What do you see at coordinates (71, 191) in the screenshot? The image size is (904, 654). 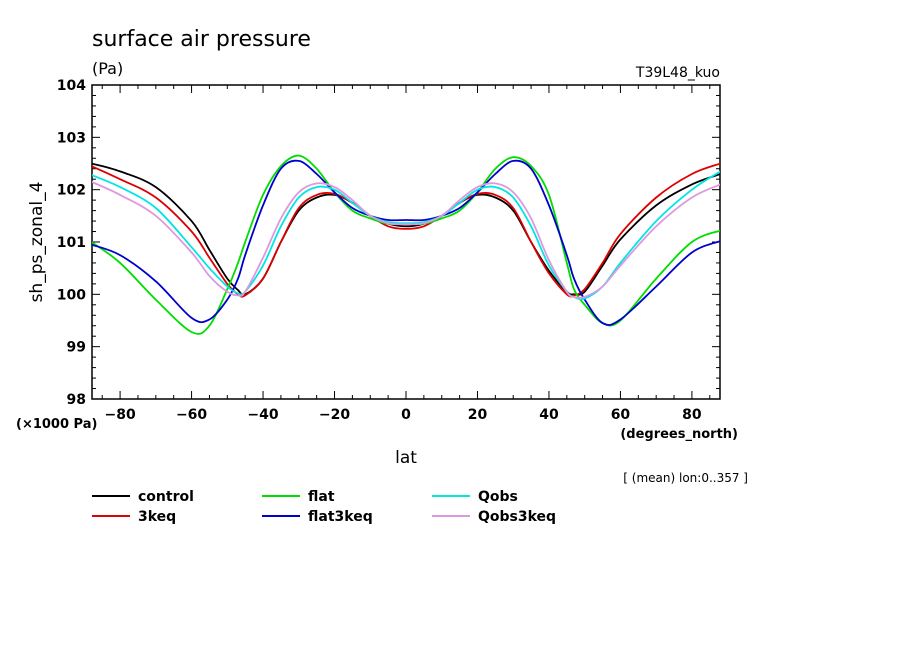 I see `y-tick-label: 102` at bounding box center [71, 191].